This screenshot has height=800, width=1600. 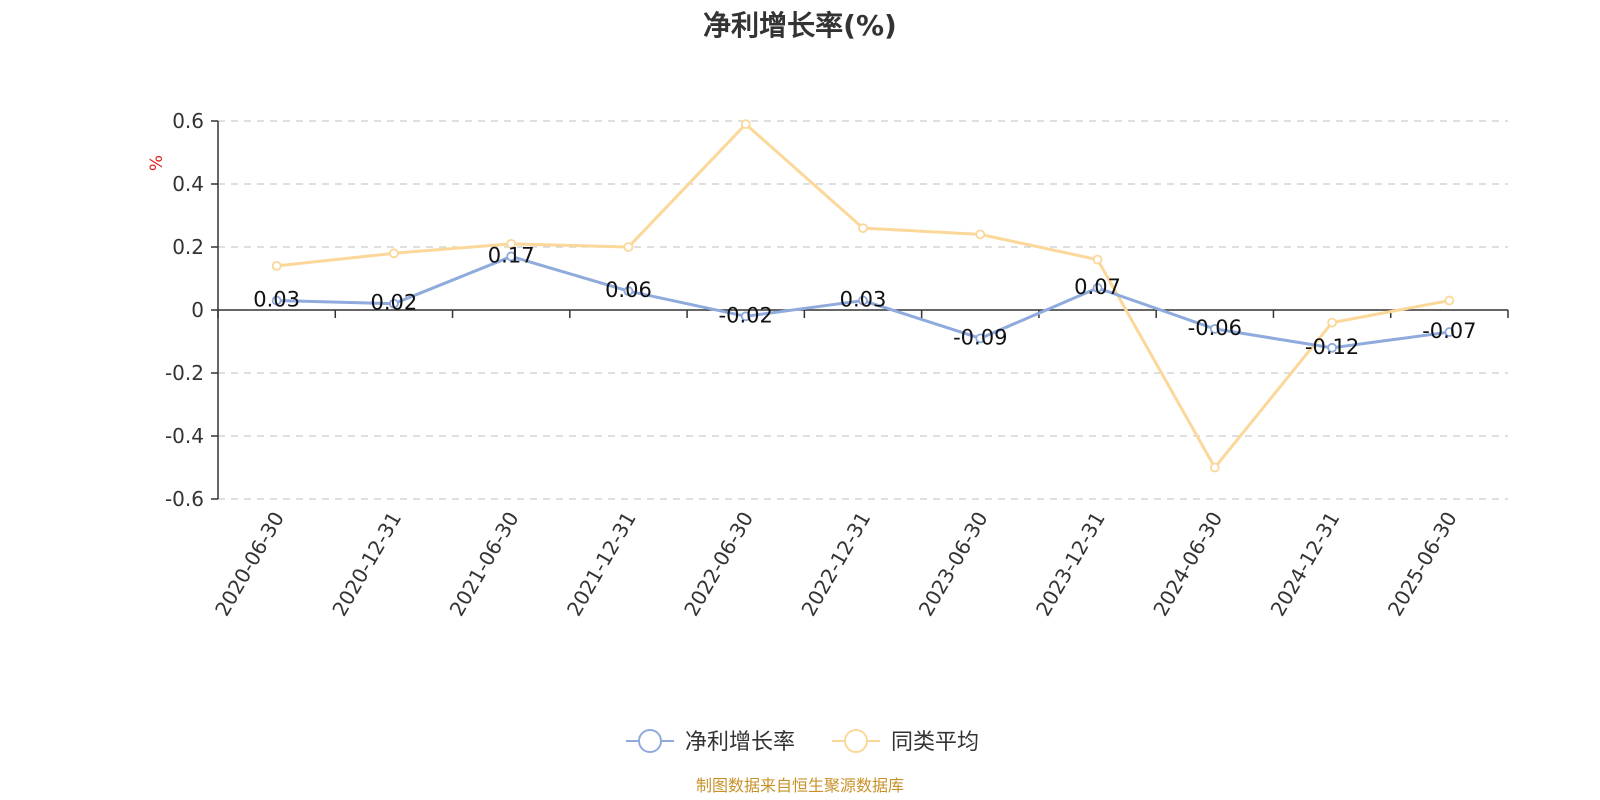 What do you see at coordinates (740, 742) in the screenshot?
I see `legend-label-0: 净利增长率` at bounding box center [740, 742].